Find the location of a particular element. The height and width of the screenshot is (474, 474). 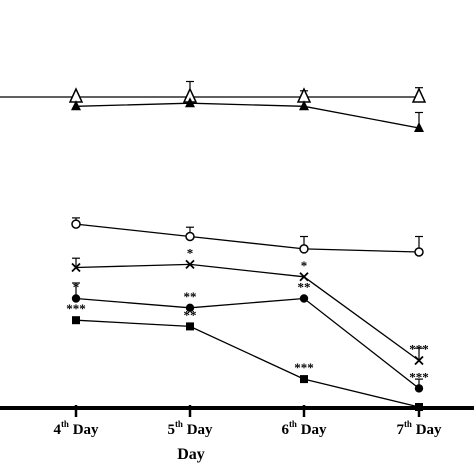

x-axis-label: Day is located at coordinates (191, 454).